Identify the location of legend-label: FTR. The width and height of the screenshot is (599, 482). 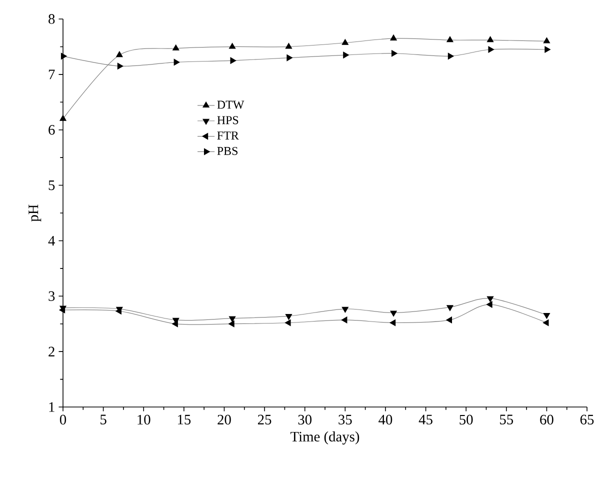
(228, 136).